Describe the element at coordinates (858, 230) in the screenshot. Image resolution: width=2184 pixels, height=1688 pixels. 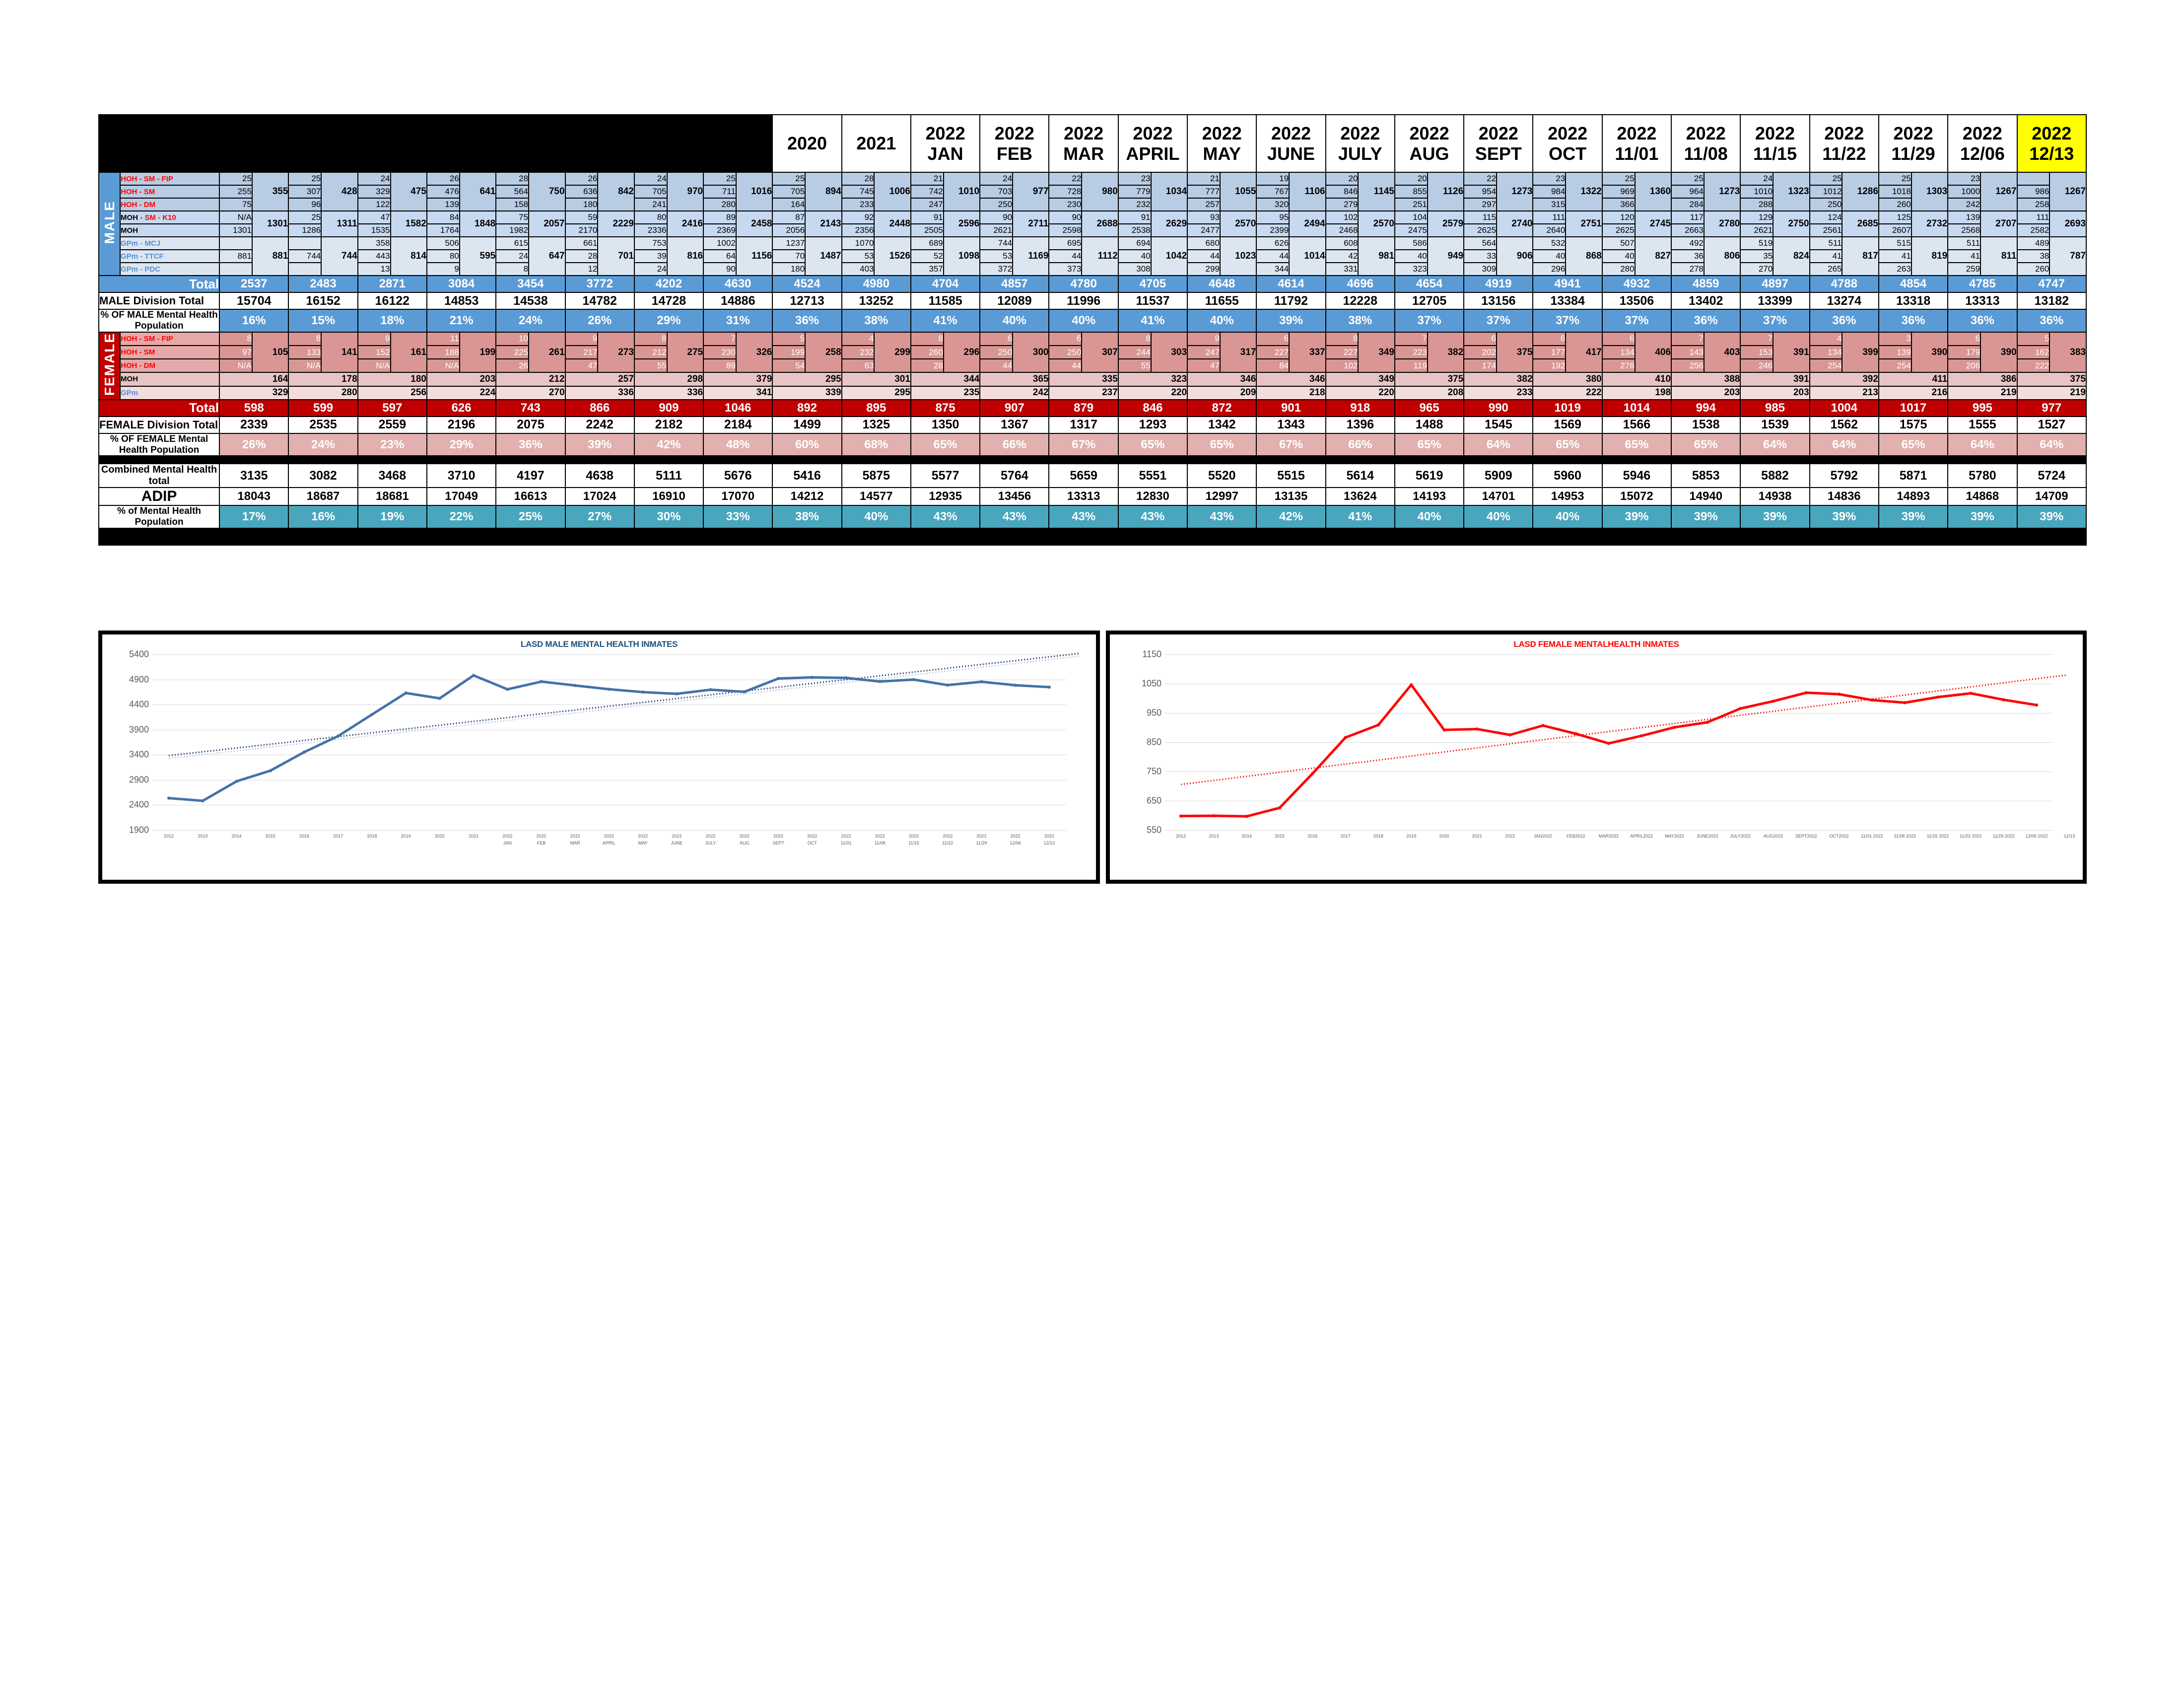
I see `cell-male-moh-9: 2356` at that location.